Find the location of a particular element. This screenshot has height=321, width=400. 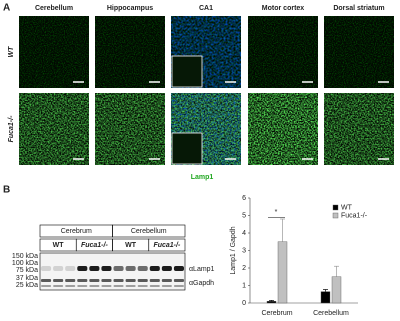

marker-label: 37 kDa is located at coordinates (27, 278).